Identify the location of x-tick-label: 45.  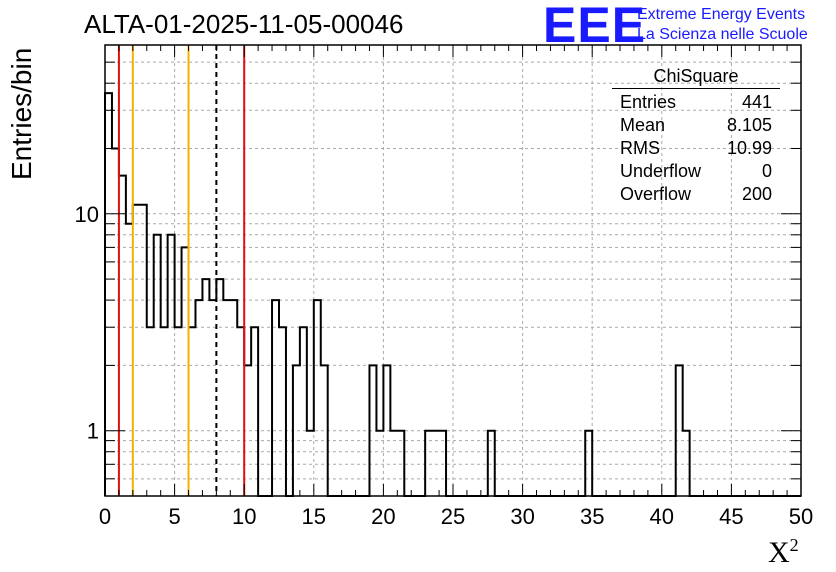
(731, 516).